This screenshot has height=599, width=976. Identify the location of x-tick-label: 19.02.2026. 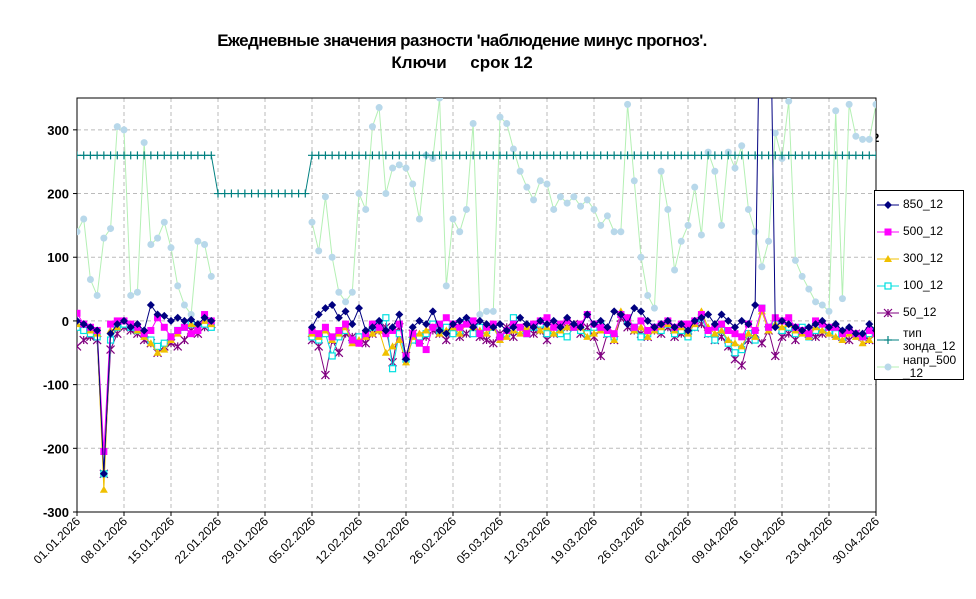
(386, 540).